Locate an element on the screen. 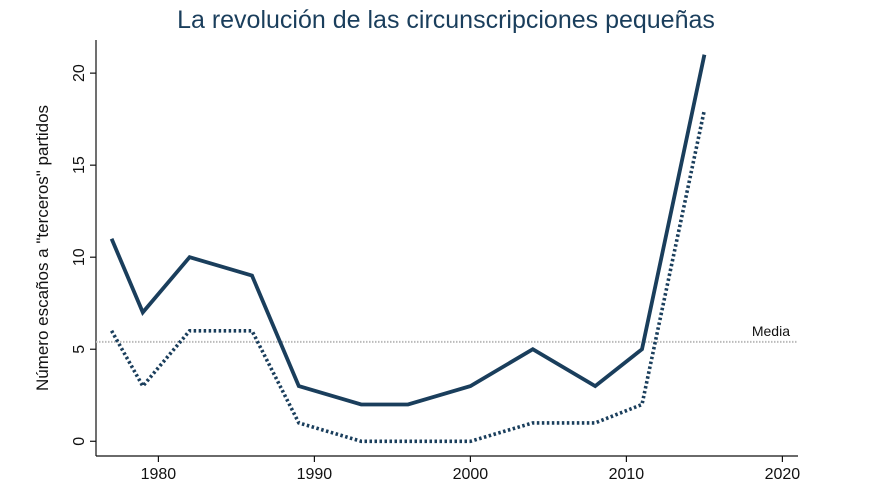  y-tick-label-15: 15 is located at coordinates (79, 165).